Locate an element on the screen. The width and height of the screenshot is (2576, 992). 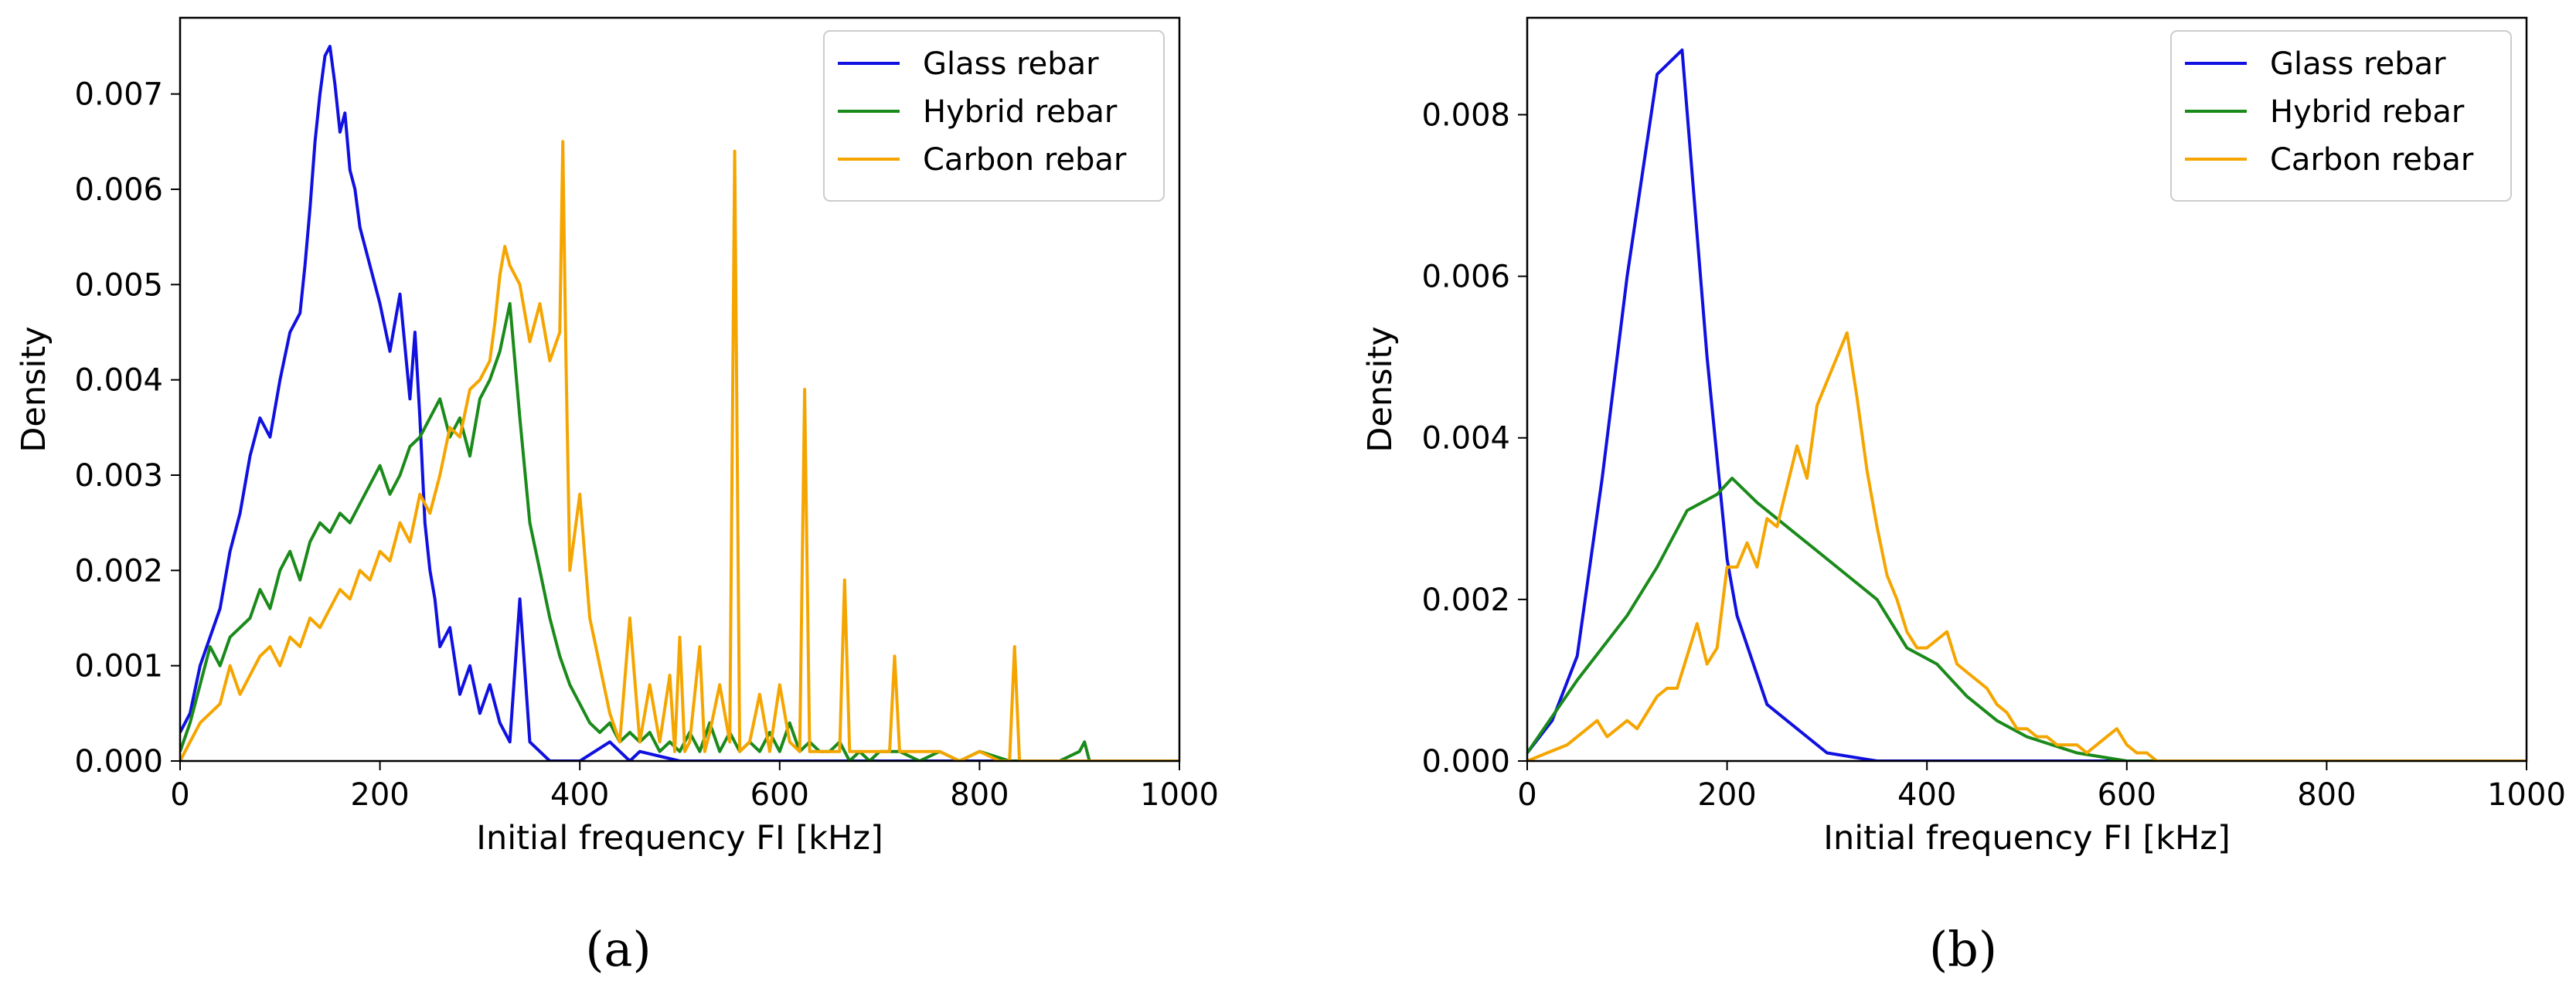
y-tick-label: 0.005 is located at coordinates (118, 285).